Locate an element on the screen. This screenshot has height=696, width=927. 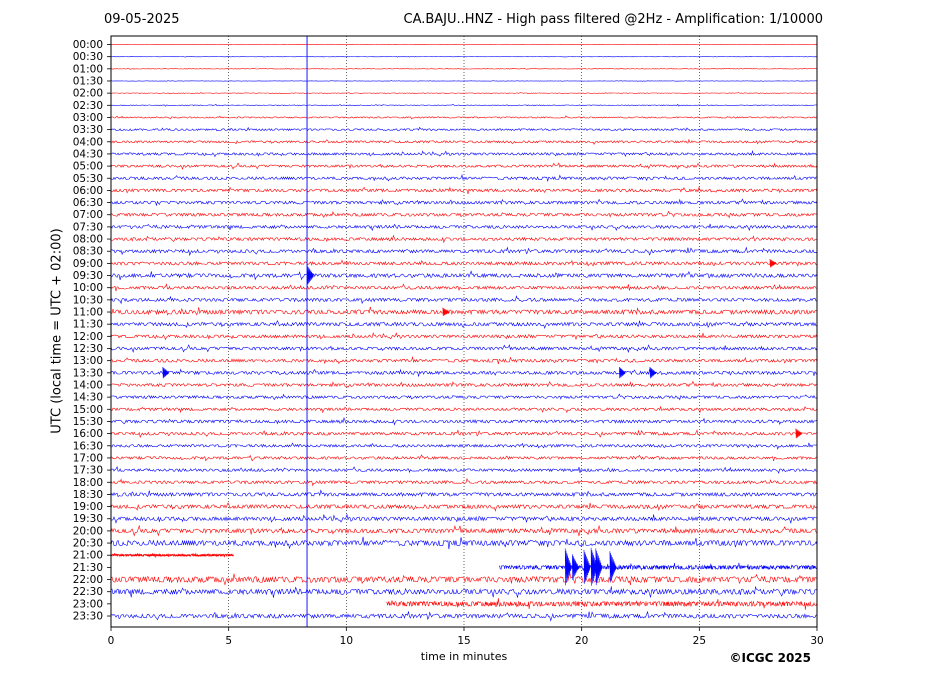
y-tick-label: 23:00 is located at coordinates (88, 604).